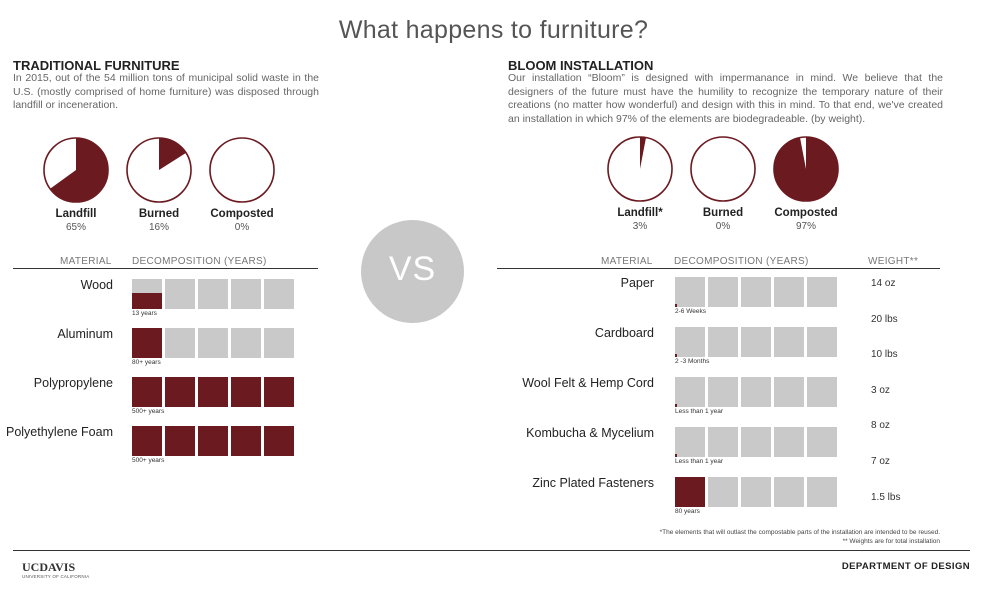  I want to click on pie-percent: 97%, so click(805, 226).